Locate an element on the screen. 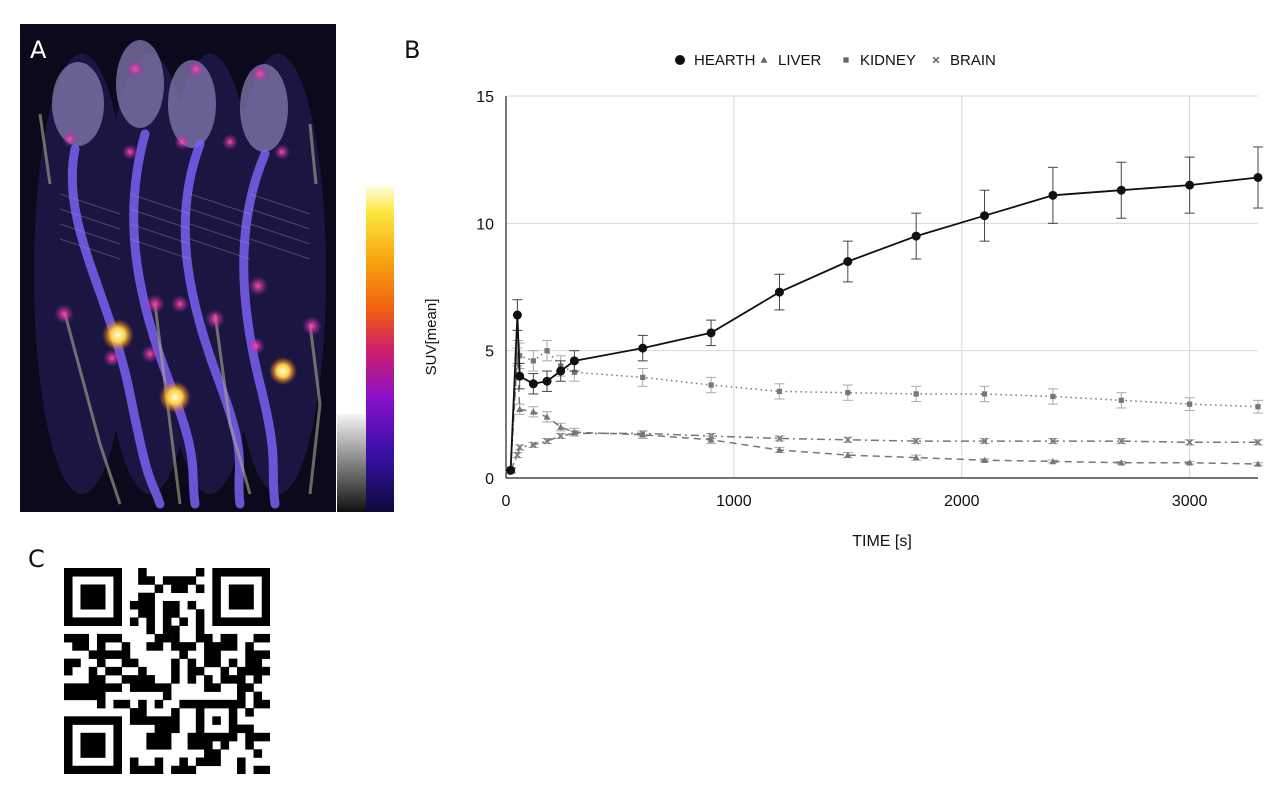  legend-label: BRAIN is located at coordinates (973, 60).